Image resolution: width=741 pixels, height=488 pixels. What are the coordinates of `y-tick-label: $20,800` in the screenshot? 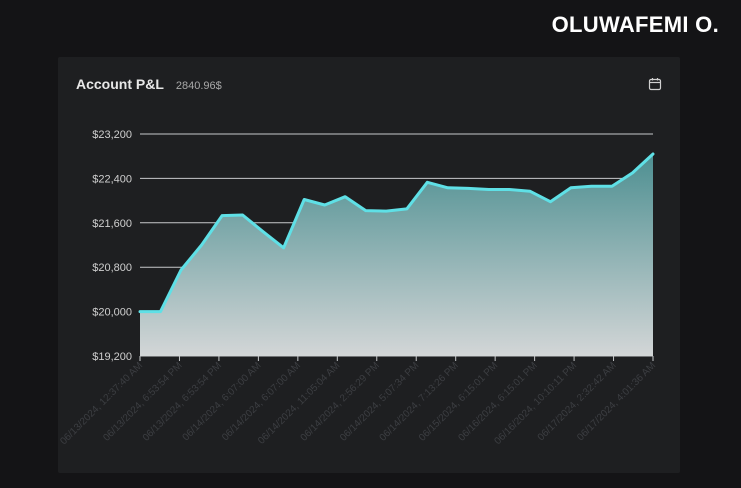 It's located at (112, 268).